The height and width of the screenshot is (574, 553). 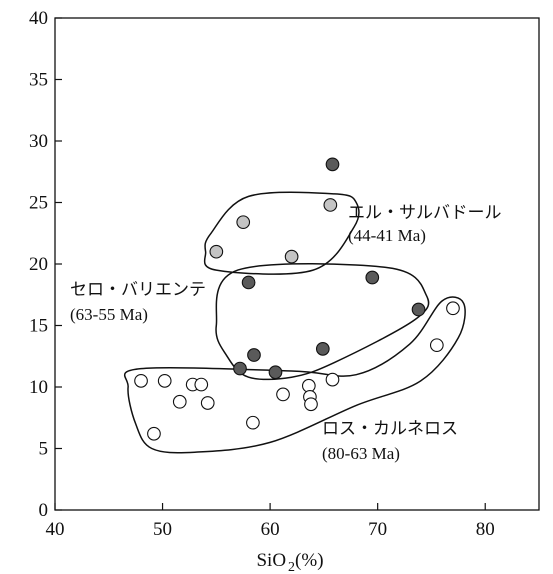 I want to click on x-axis-label: SiO 2(%), so click(x=289, y=562).